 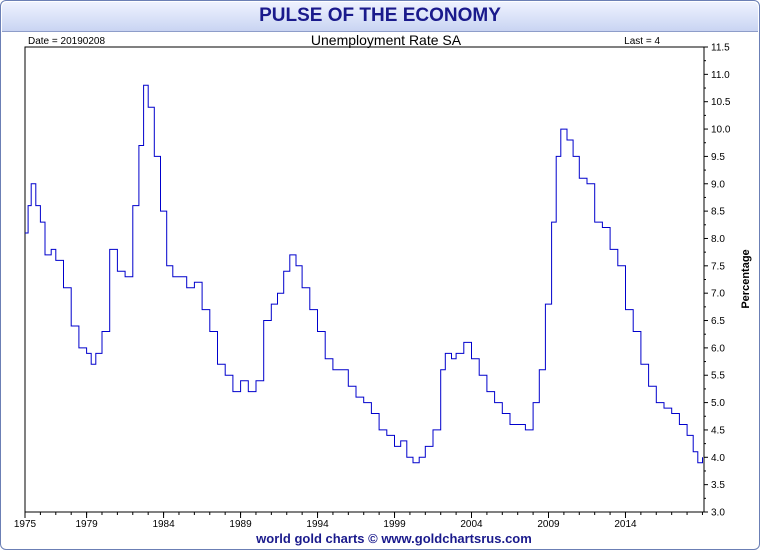 I want to click on last-value-label: Last = 4, so click(x=642, y=41).